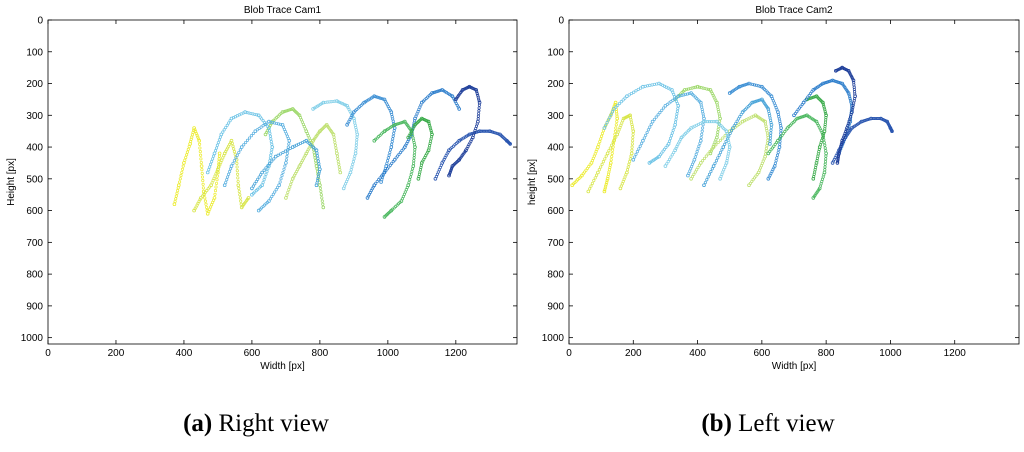 The width and height of the screenshot is (1024, 452). I want to click on x-tick-label: 800, so click(826, 353).